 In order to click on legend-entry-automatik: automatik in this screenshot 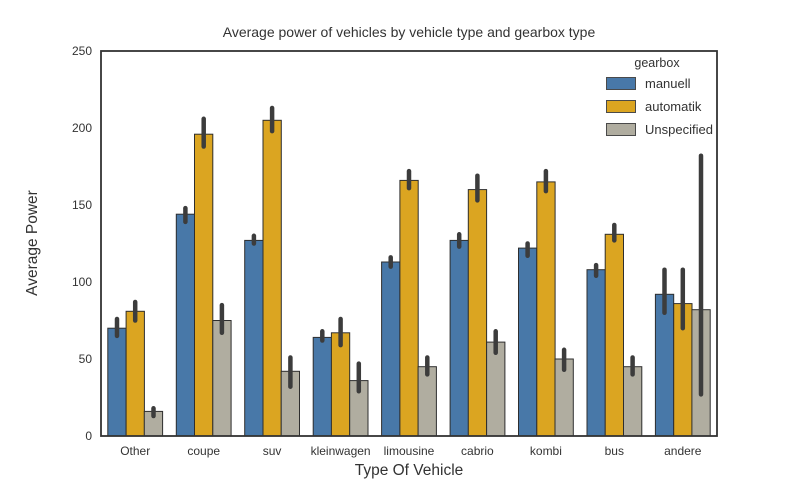, I will do `click(657, 106)`.